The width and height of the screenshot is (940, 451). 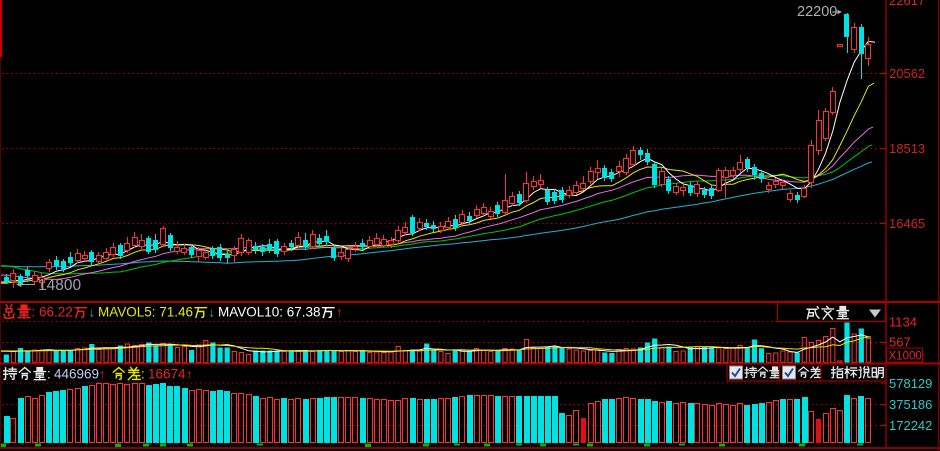 I want to click on svg-text: 567, so click(x=900, y=342).